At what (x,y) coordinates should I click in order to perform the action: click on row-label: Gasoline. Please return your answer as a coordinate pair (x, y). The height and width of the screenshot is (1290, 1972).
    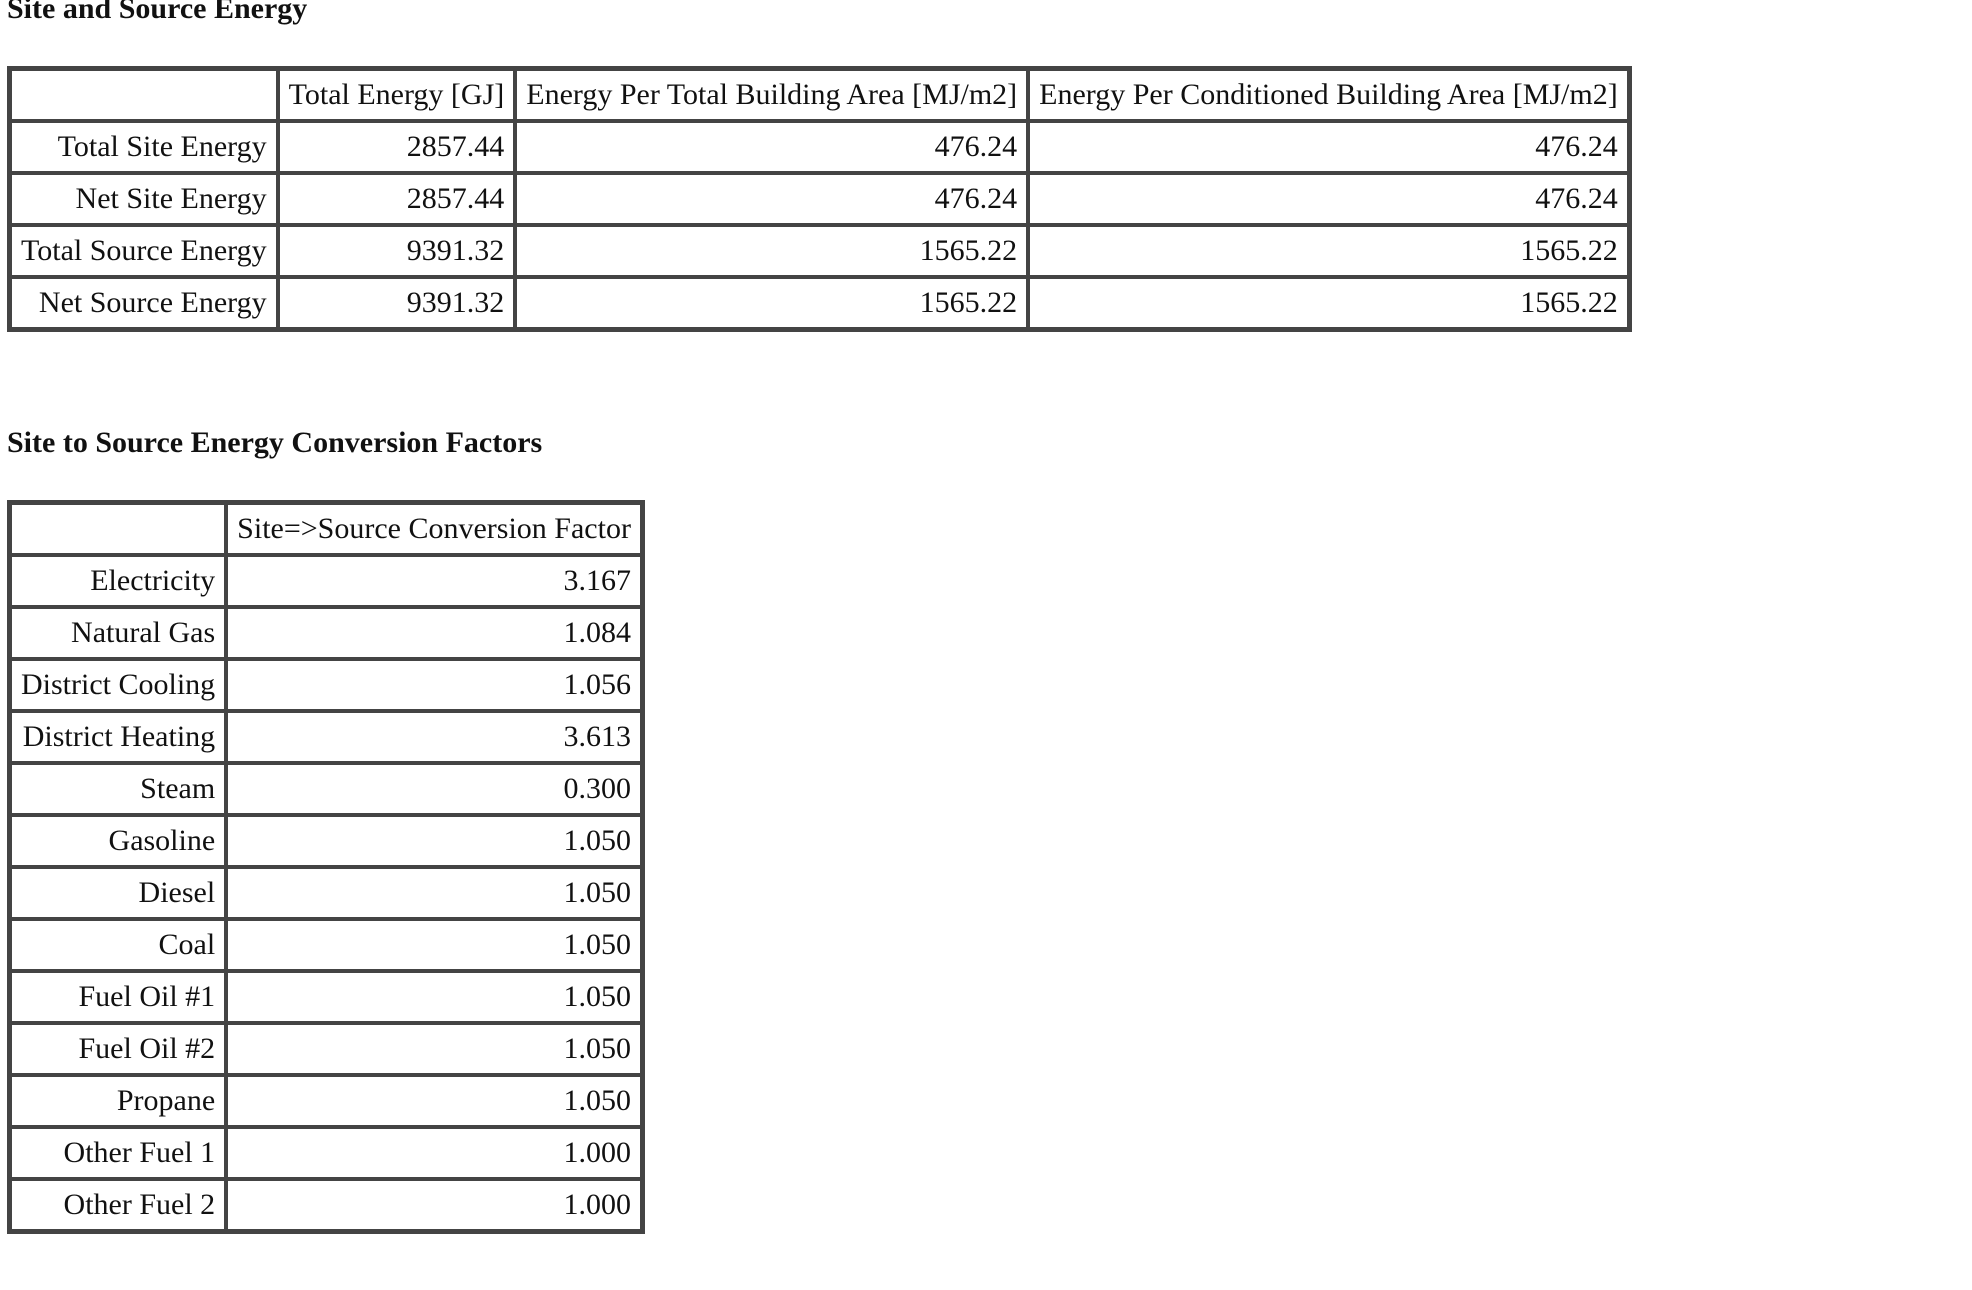
    Looking at the image, I should click on (118, 841).